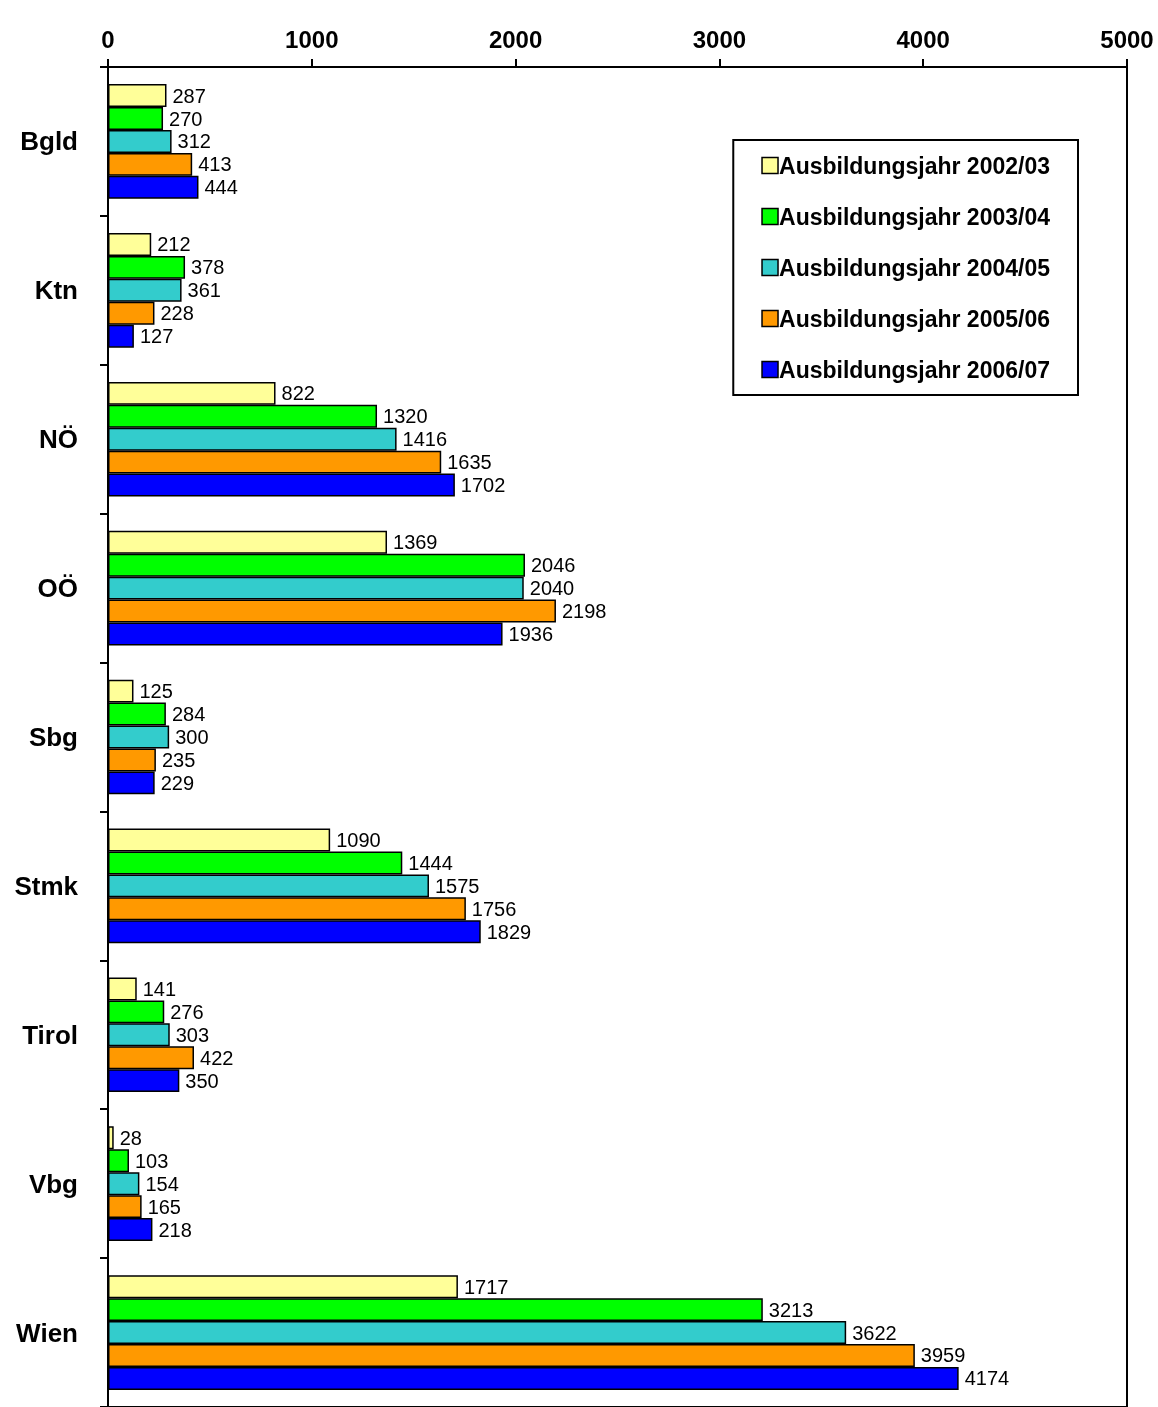  What do you see at coordinates (215, 164) in the screenshot?
I see `data-label: 413` at bounding box center [215, 164].